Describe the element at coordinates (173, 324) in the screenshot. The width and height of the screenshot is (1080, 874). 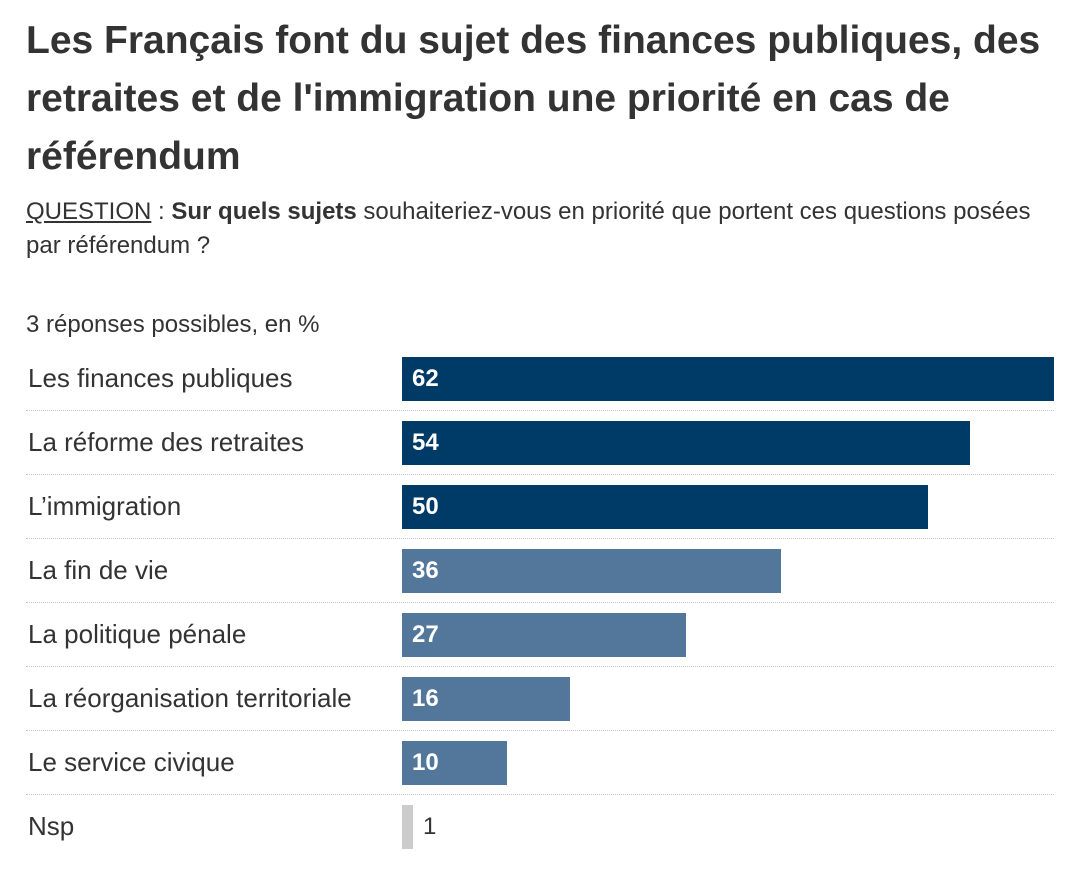
I see `chart-subtitle: 3 réponses possibles, en %` at that location.